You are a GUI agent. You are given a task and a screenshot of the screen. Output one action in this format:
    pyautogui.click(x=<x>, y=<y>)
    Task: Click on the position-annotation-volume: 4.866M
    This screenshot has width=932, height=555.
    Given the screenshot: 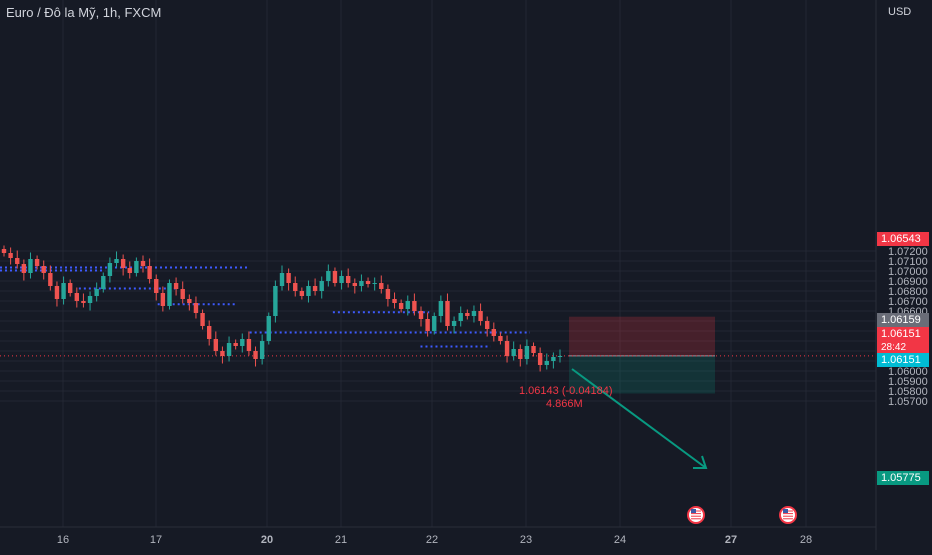 What is the action you would take?
    pyautogui.click(x=564, y=404)
    